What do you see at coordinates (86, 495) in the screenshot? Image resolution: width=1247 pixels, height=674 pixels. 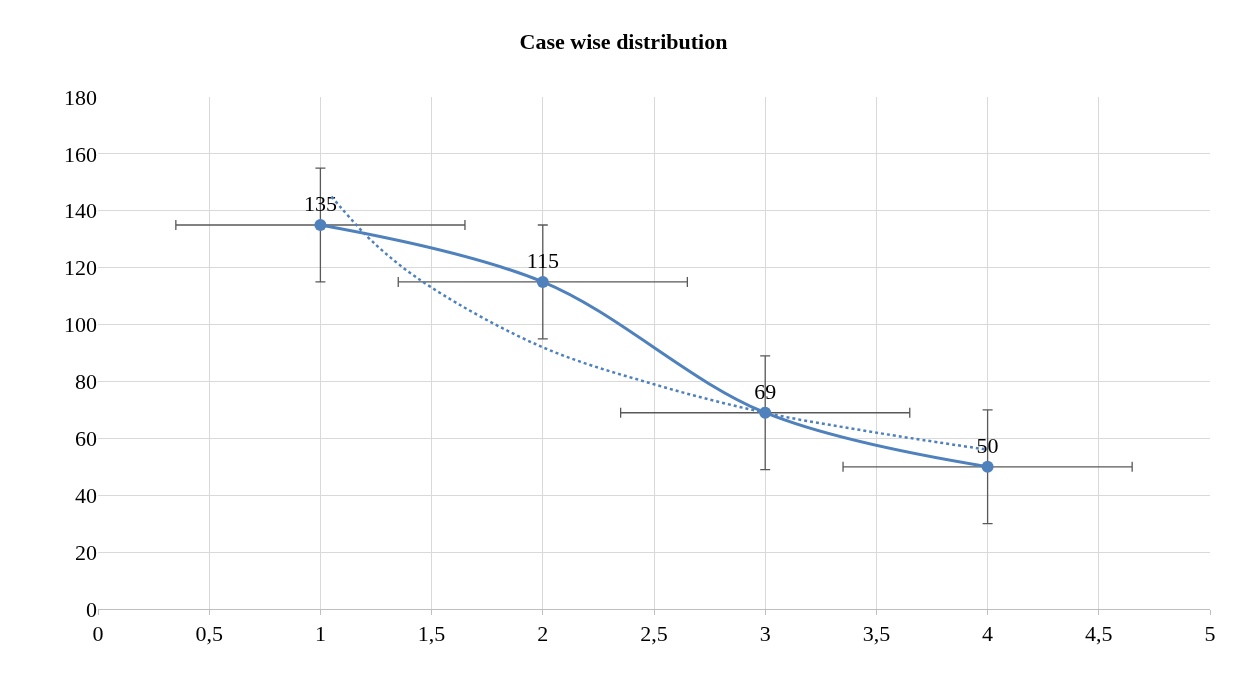 I see `y-tick-label: 40` at bounding box center [86, 495].